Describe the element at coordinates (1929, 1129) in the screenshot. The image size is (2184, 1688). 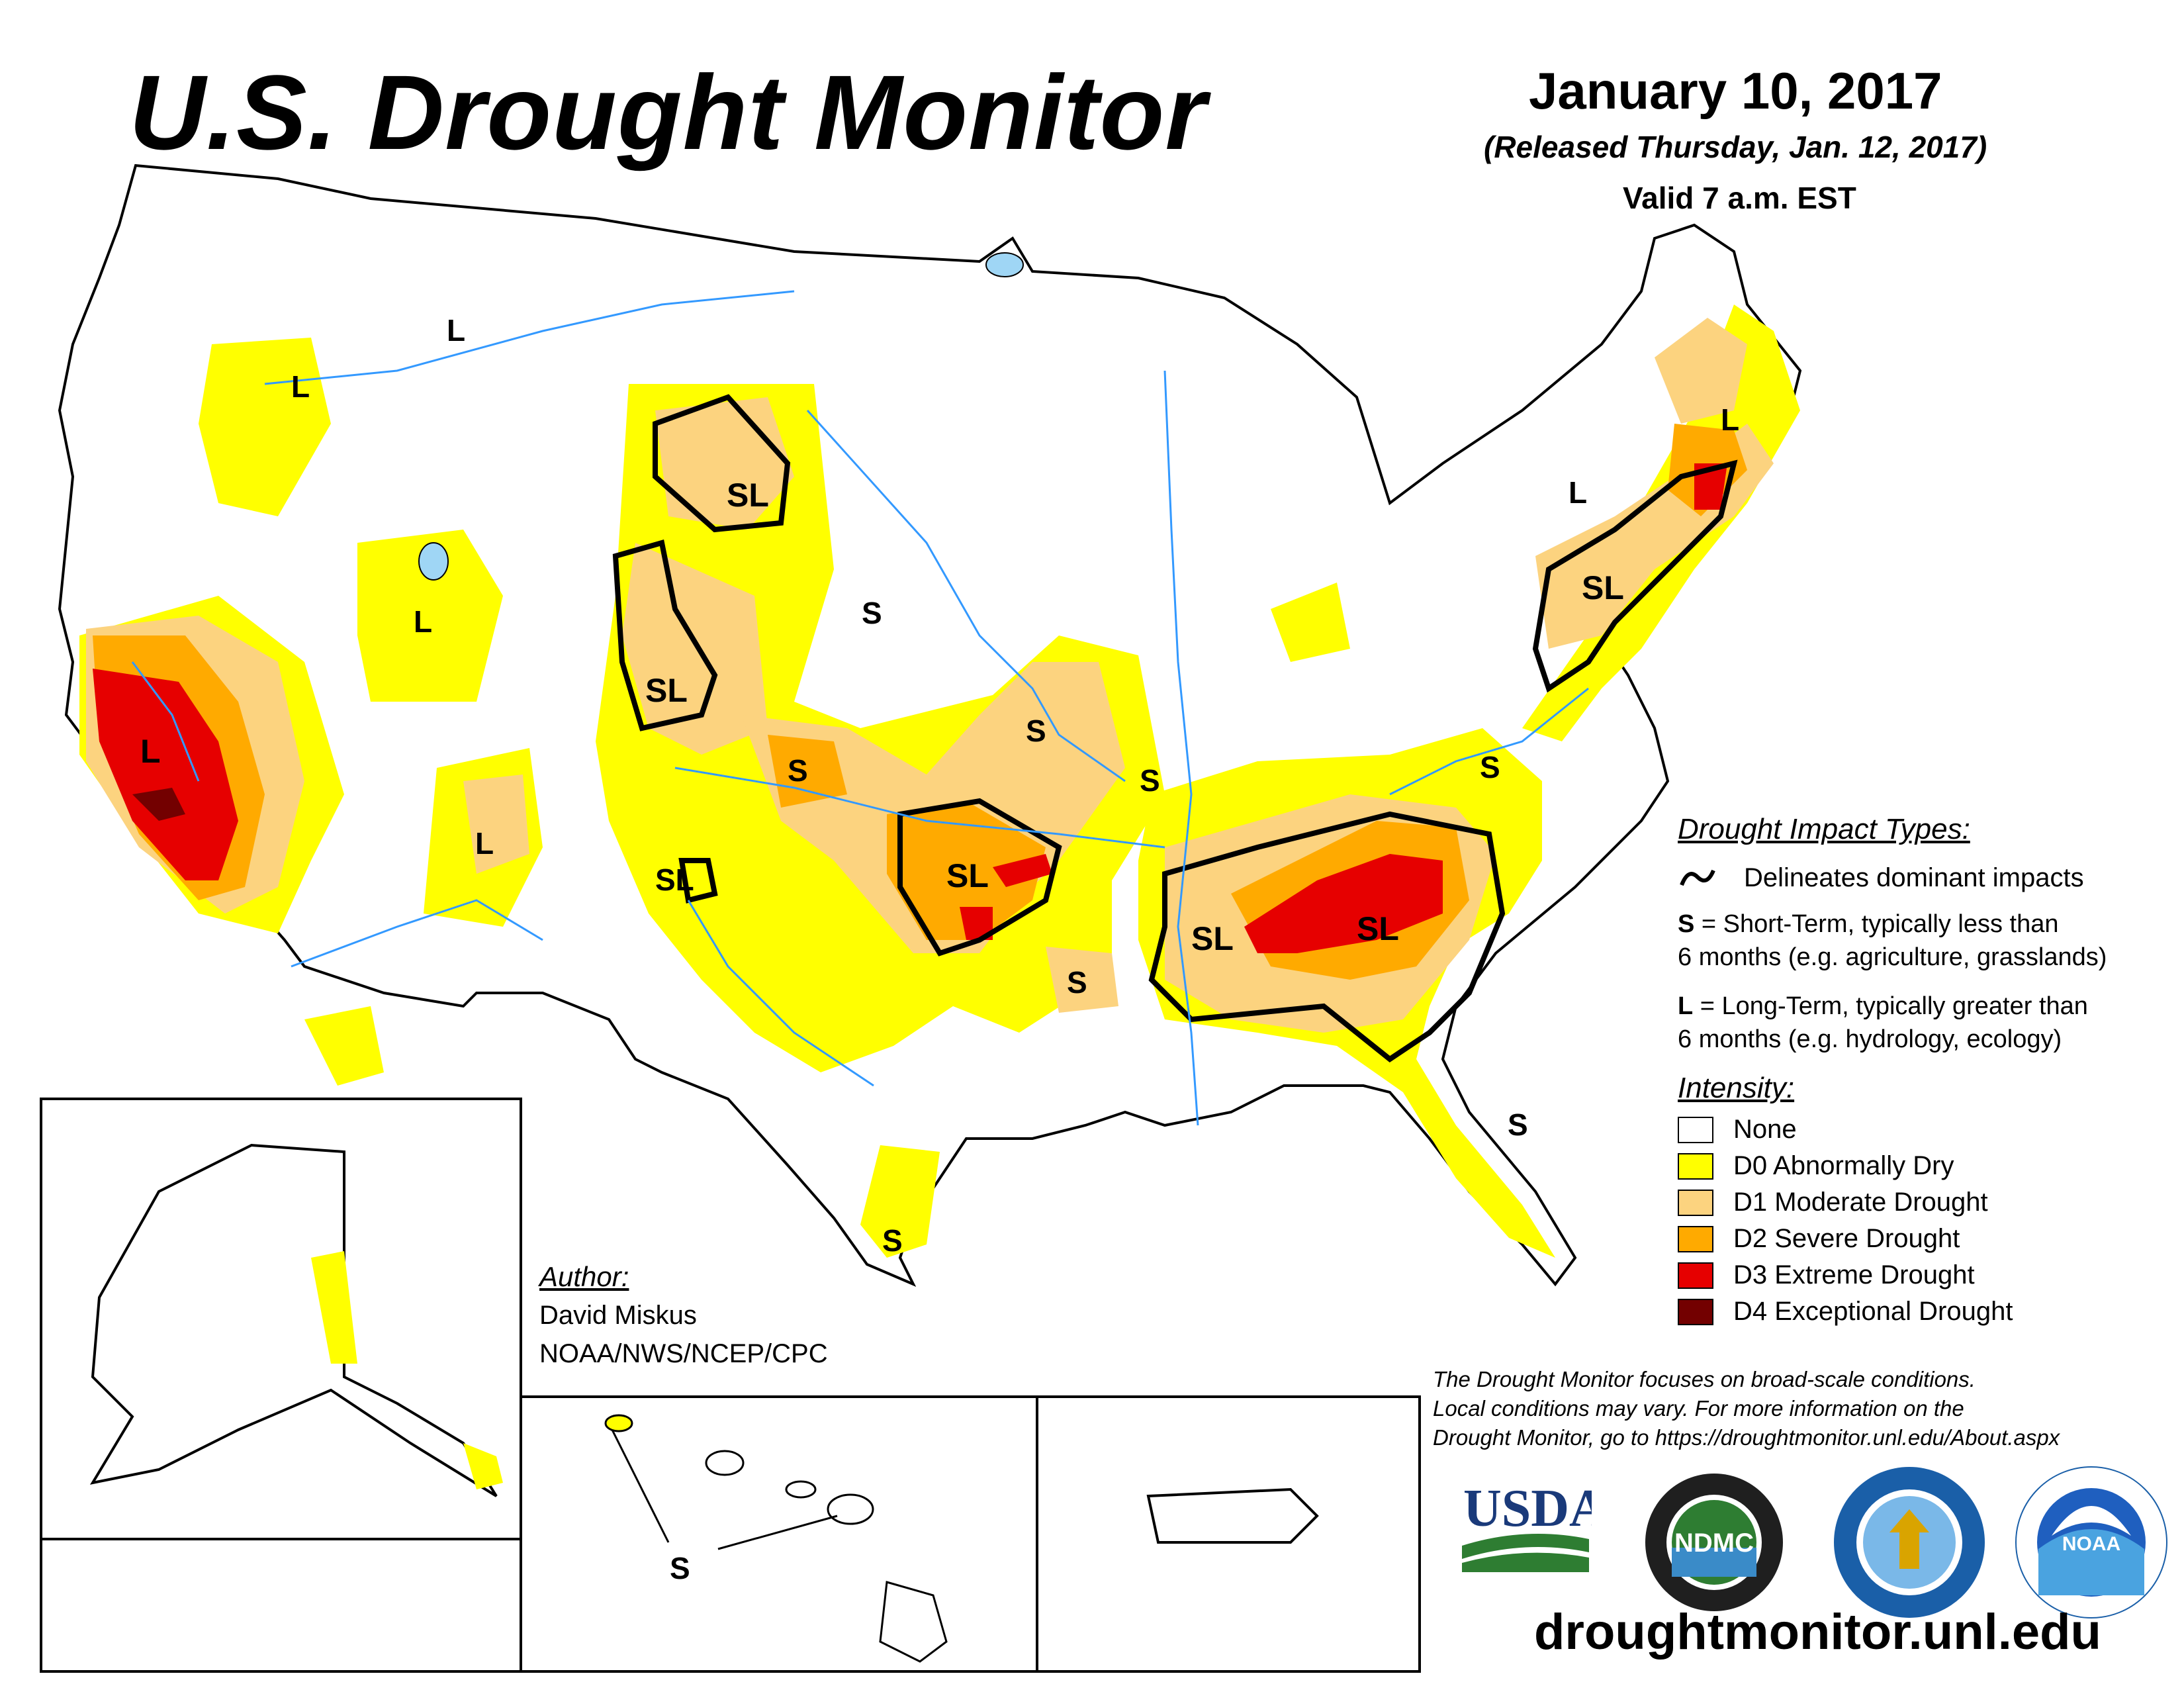
I see `intensity-row: None` at that location.